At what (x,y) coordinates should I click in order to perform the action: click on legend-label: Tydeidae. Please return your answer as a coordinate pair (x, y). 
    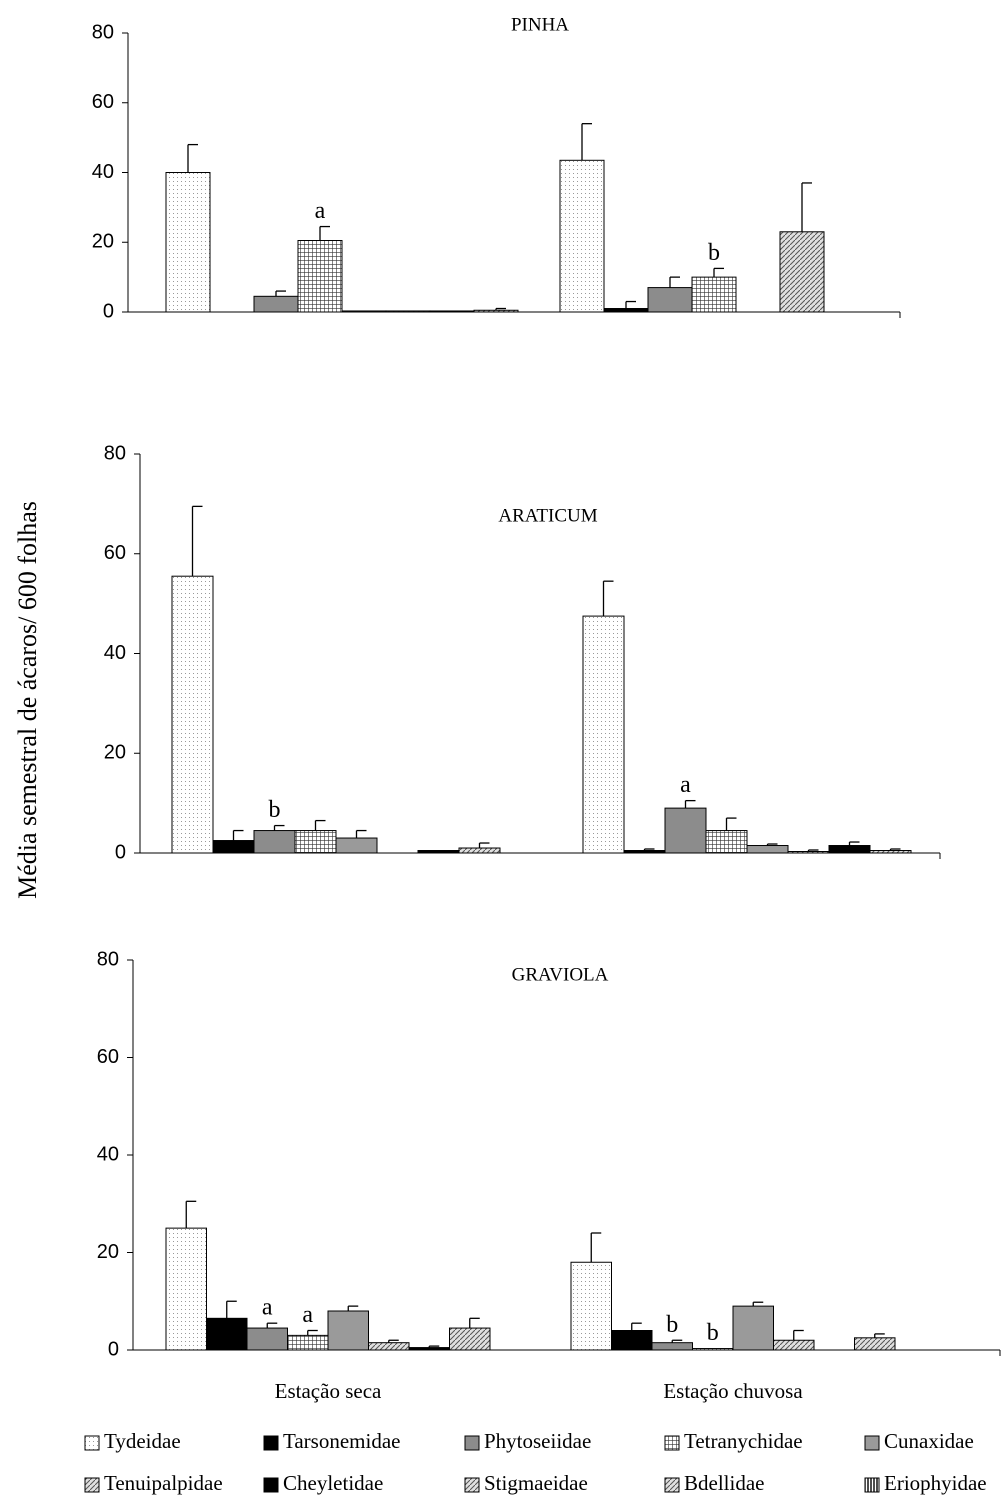
    Looking at the image, I should click on (142, 1441).